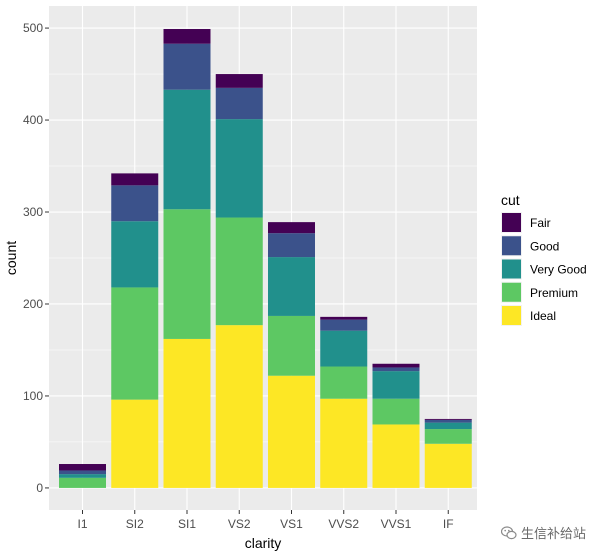 This screenshot has height=556, width=596. What do you see at coordinates (135, 343) in the screenshot?
I see `bar-premium-si2` at bounding box center [135, 343].